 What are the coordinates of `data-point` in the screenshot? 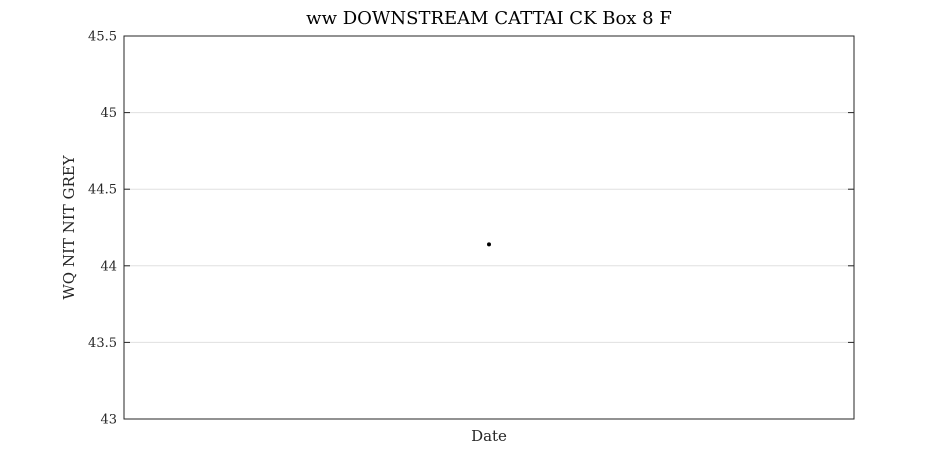 It's located at (489, 244).